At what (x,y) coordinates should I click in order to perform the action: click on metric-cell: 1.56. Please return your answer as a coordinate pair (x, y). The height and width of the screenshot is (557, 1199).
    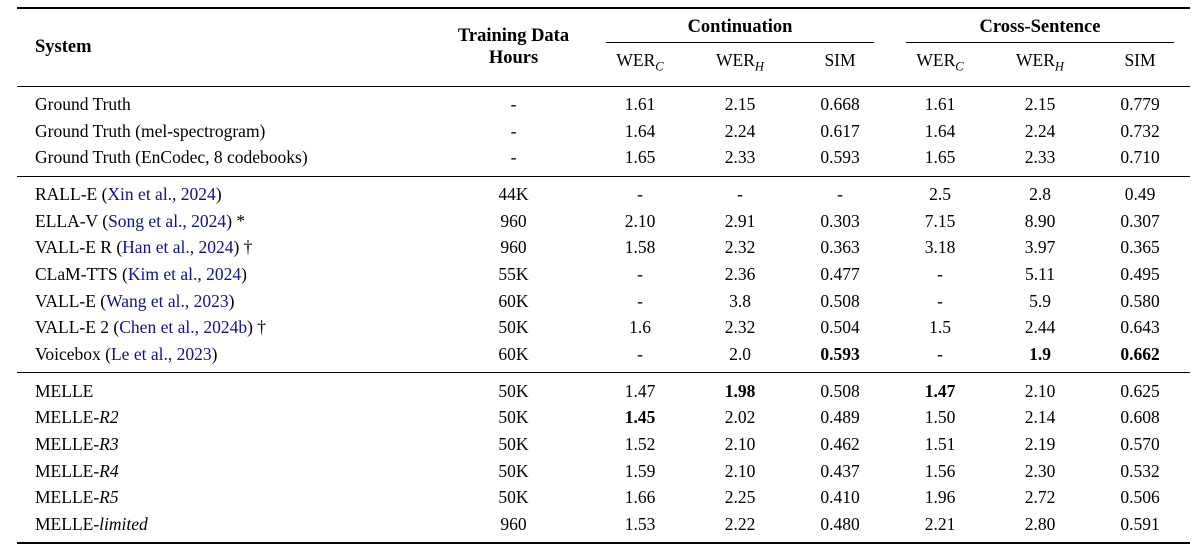
    Looking at the image, I should click on (940, 470).